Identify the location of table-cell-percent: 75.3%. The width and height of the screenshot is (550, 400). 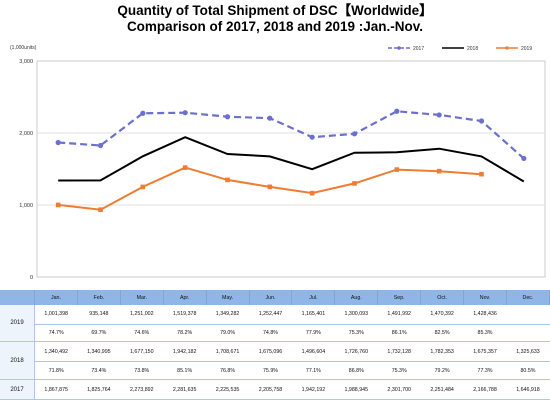
(399, 370).